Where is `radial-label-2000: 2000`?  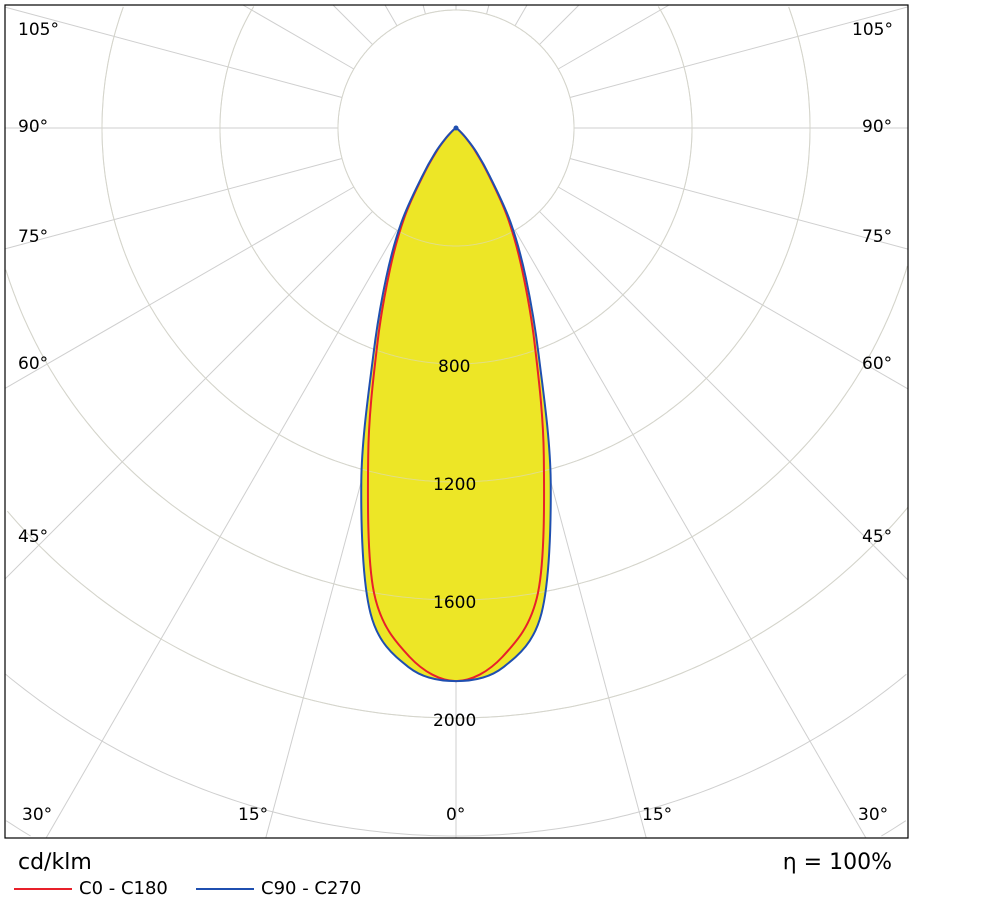
radial-label-2000: 2000 is located at coordinates (455, 721).